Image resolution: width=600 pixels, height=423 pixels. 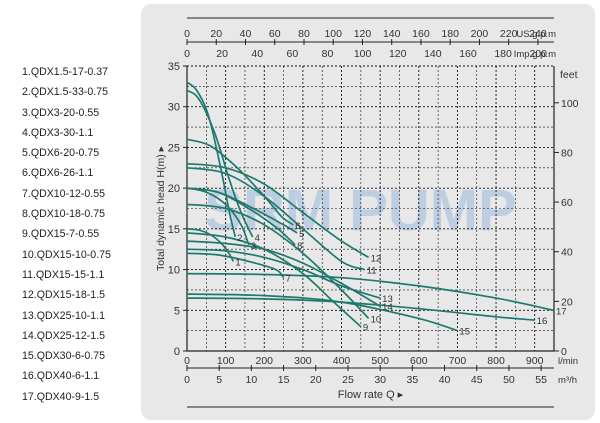 What do you see at coordinates (58, 132) in the screenshot?
I see `legend-item: 4.QDX3-30-1.1` at bounding box center [58, 132].